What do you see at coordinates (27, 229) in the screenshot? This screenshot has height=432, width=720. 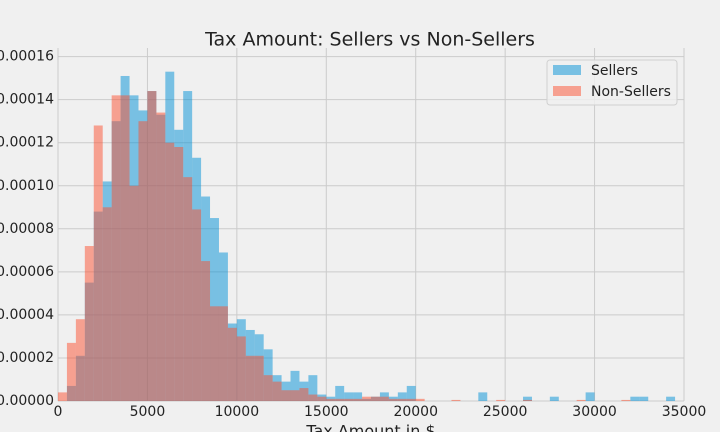 I see `y-tick-label: 0.00008` at bounding box center [27, 229].